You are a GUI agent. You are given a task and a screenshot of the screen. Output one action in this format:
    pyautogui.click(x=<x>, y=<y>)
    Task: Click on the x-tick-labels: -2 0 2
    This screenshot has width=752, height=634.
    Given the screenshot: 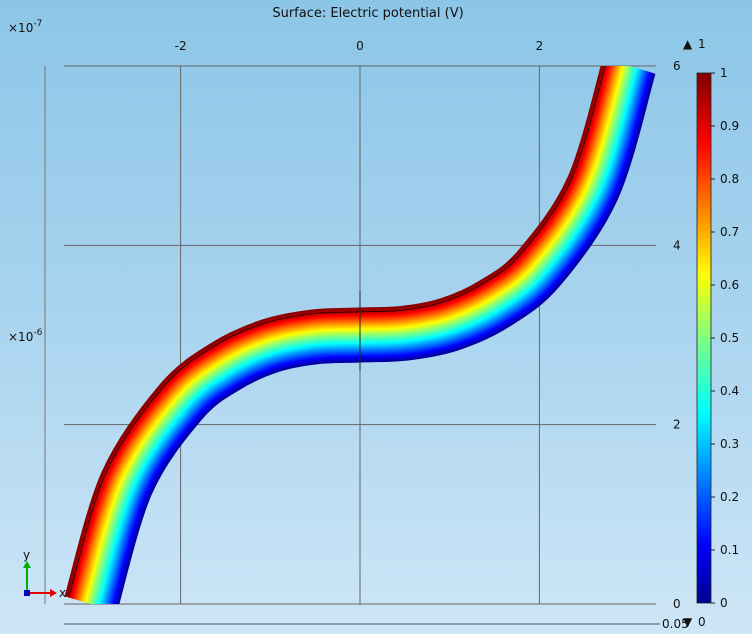 What is the action you would take?
    pyautogui.click(x=359, y=46)
    